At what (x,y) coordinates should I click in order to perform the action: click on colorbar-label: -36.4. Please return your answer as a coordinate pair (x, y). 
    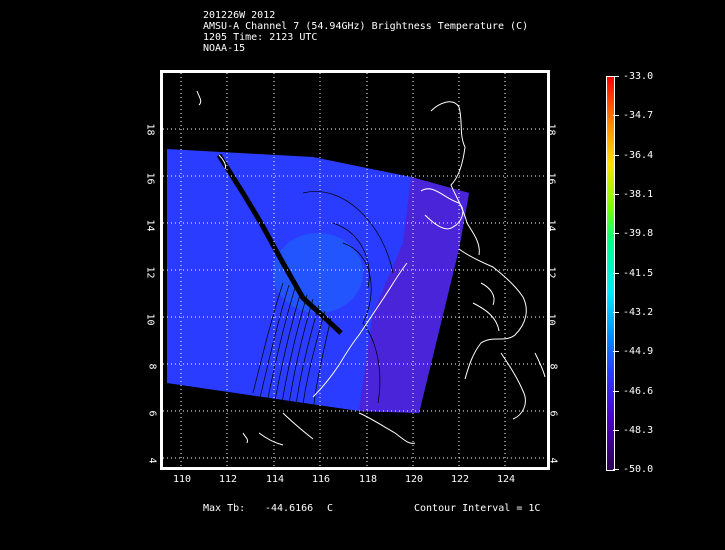
    Looking at the image, I should click on (638, 155).